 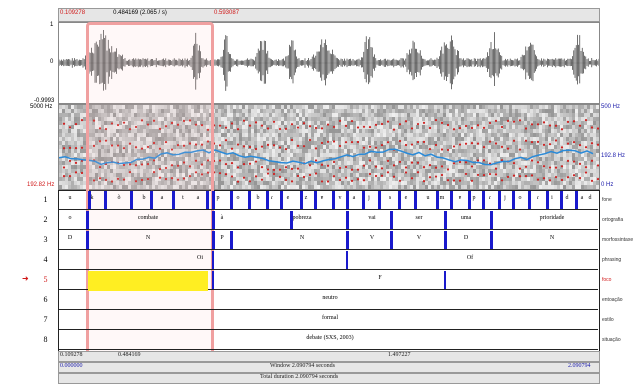 I want to click on tier-3-label: P, so click(x=222, y=238).